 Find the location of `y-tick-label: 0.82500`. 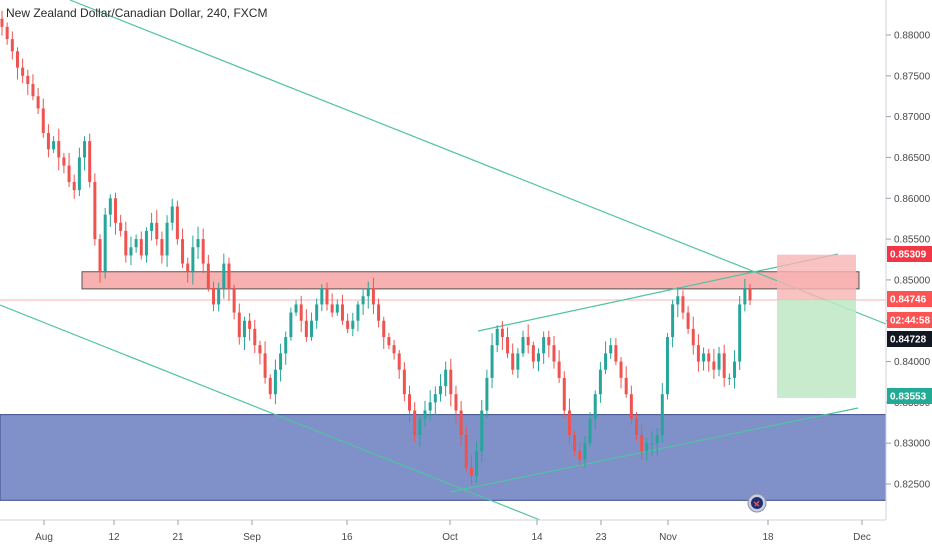

y-tick-label: 0.82500 is located at coordinates (912, 485).